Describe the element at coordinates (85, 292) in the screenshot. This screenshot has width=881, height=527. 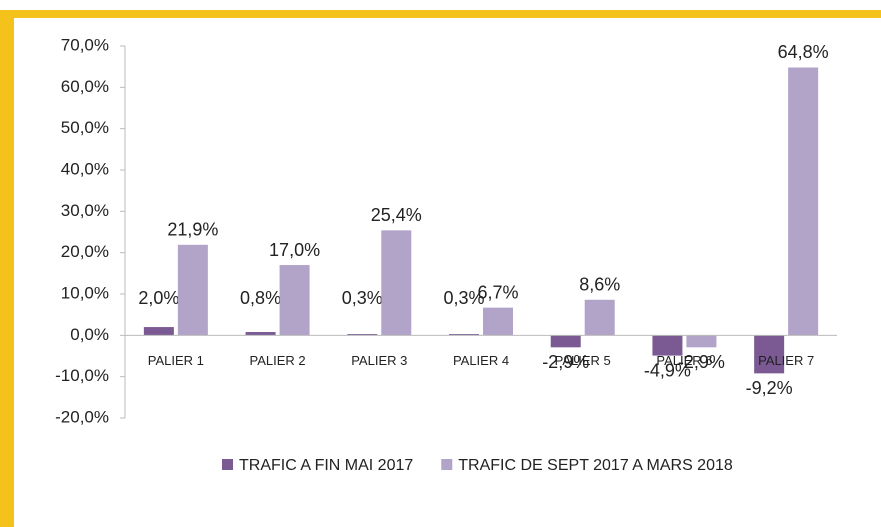
I see `y-tick-label: 10,0%` at that location.